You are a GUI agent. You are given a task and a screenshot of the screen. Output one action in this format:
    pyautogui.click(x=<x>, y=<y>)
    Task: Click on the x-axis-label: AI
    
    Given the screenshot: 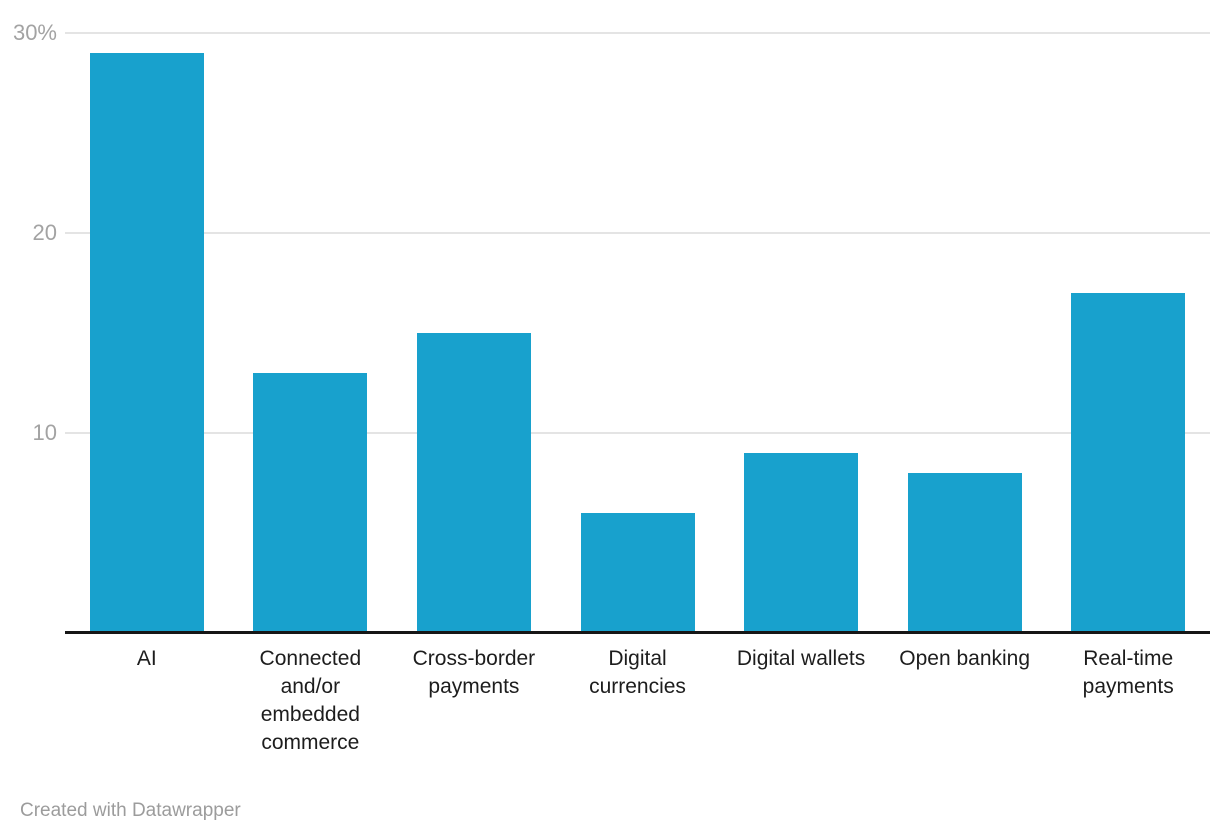 What is the action you would take?
    pyautogui.click(x=146, y=658)
    